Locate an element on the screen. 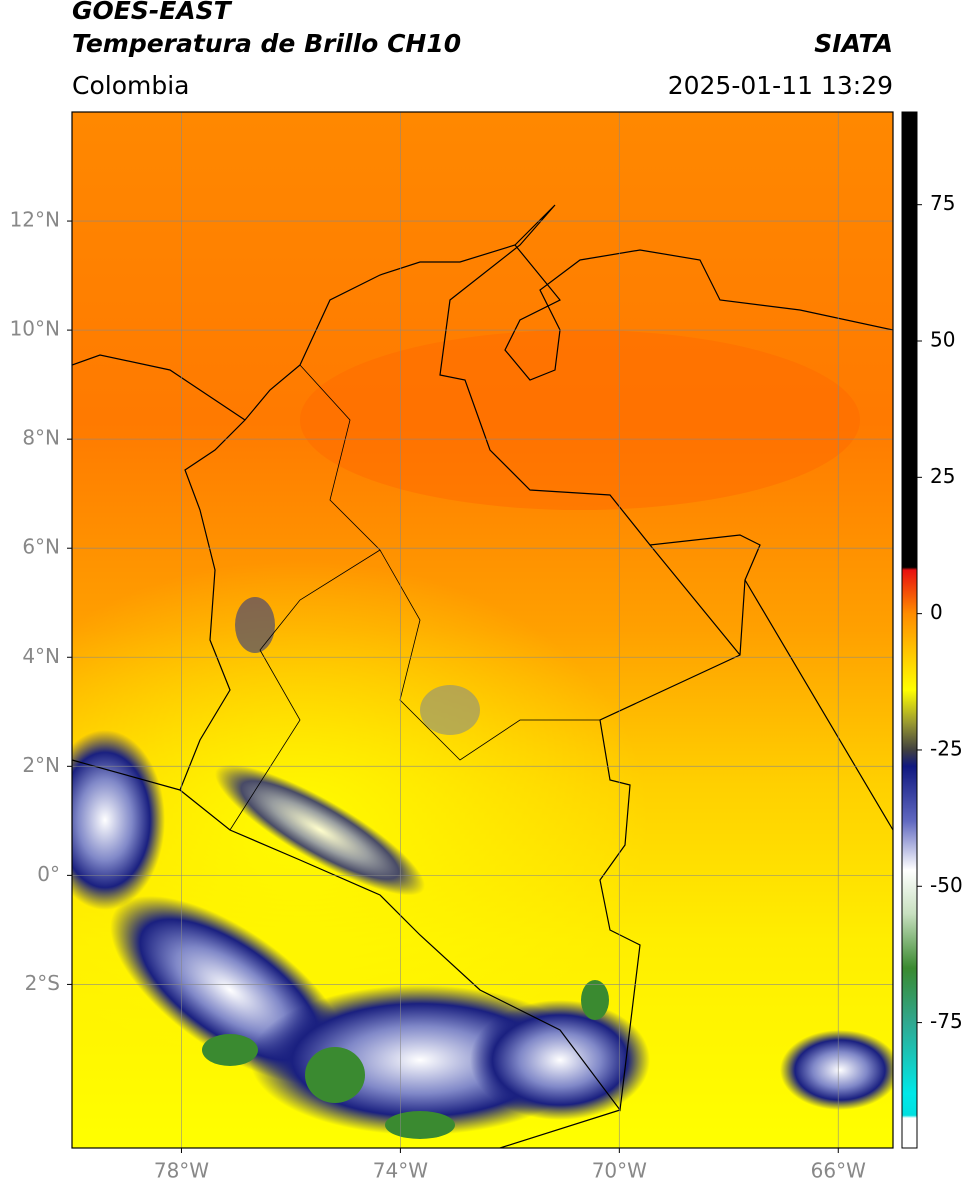 The image size is (966, 1190). x-tick-label: 74°W is located at coordinates (400, 1171).